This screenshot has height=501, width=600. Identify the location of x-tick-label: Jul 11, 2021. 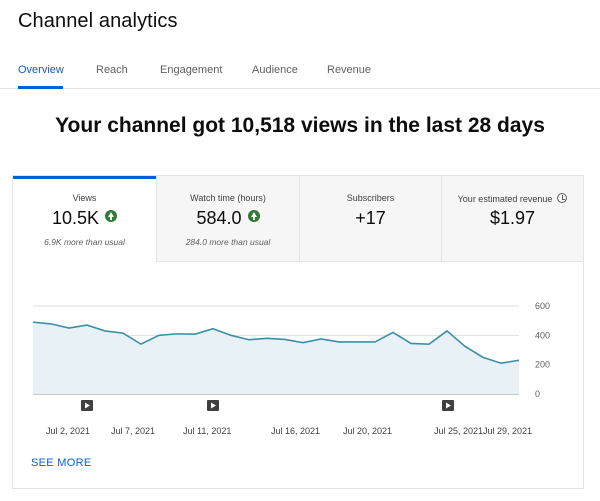
(207, 431).